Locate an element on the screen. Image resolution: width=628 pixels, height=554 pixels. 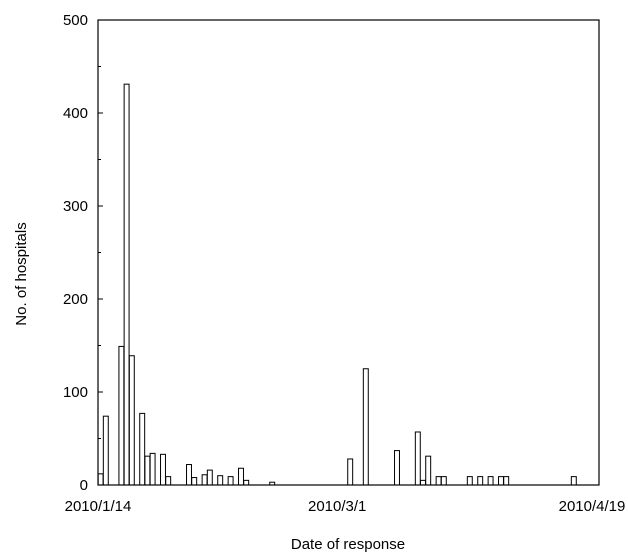
y-tick-label: 200 is located at coordinates (75, 299).